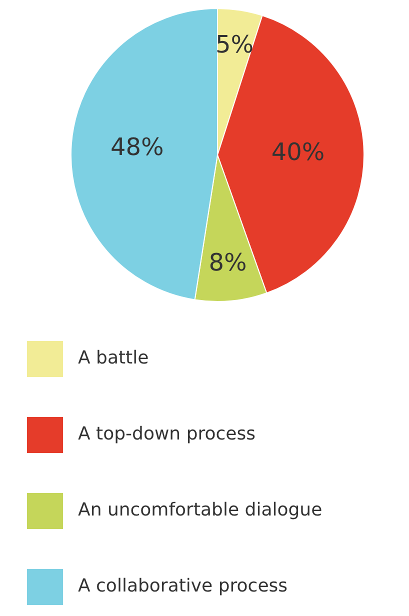 This screenshot has height=616, width=409. I want to click on legend-label: A collaborative process, so click(183, 586).